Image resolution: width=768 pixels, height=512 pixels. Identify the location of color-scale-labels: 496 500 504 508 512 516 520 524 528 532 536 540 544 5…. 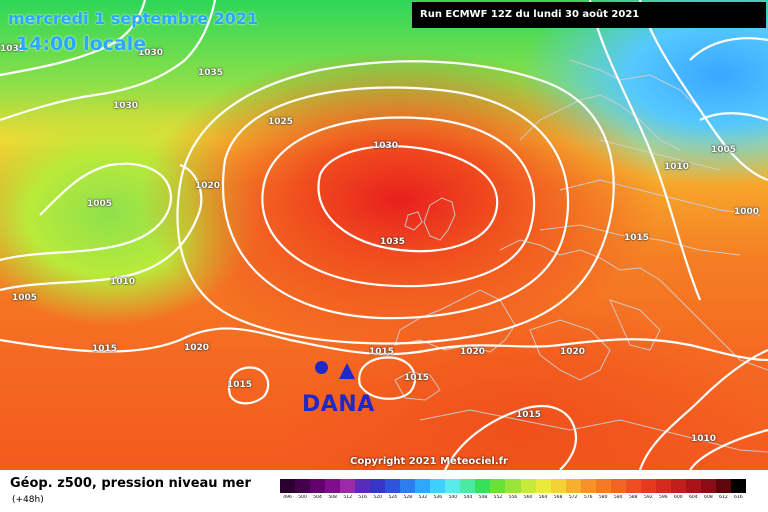
(513, 497).